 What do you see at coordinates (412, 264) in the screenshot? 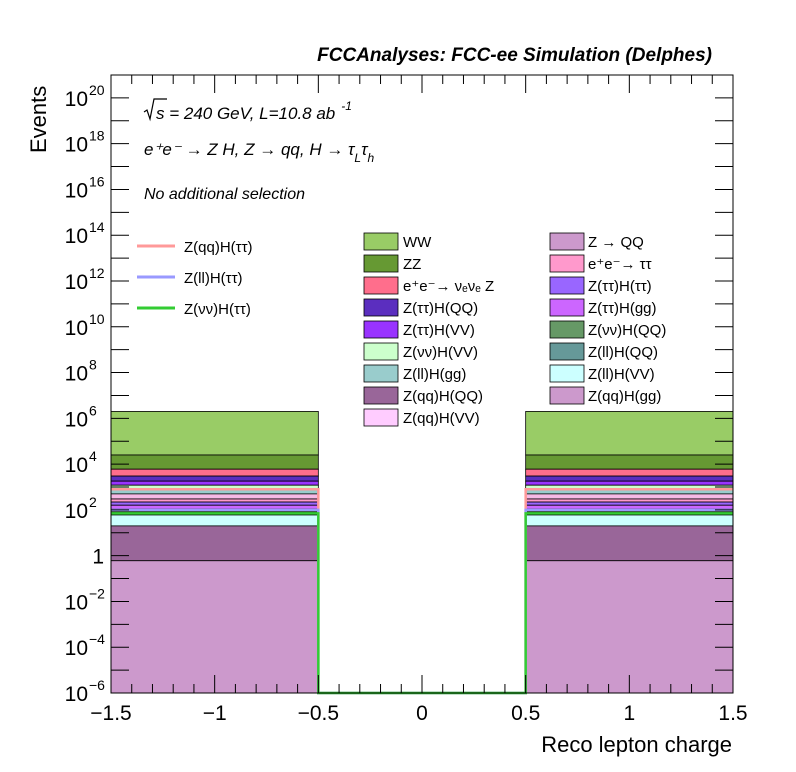
I see `stack-legend-label: ZZ` at bounding box center [412, 264].